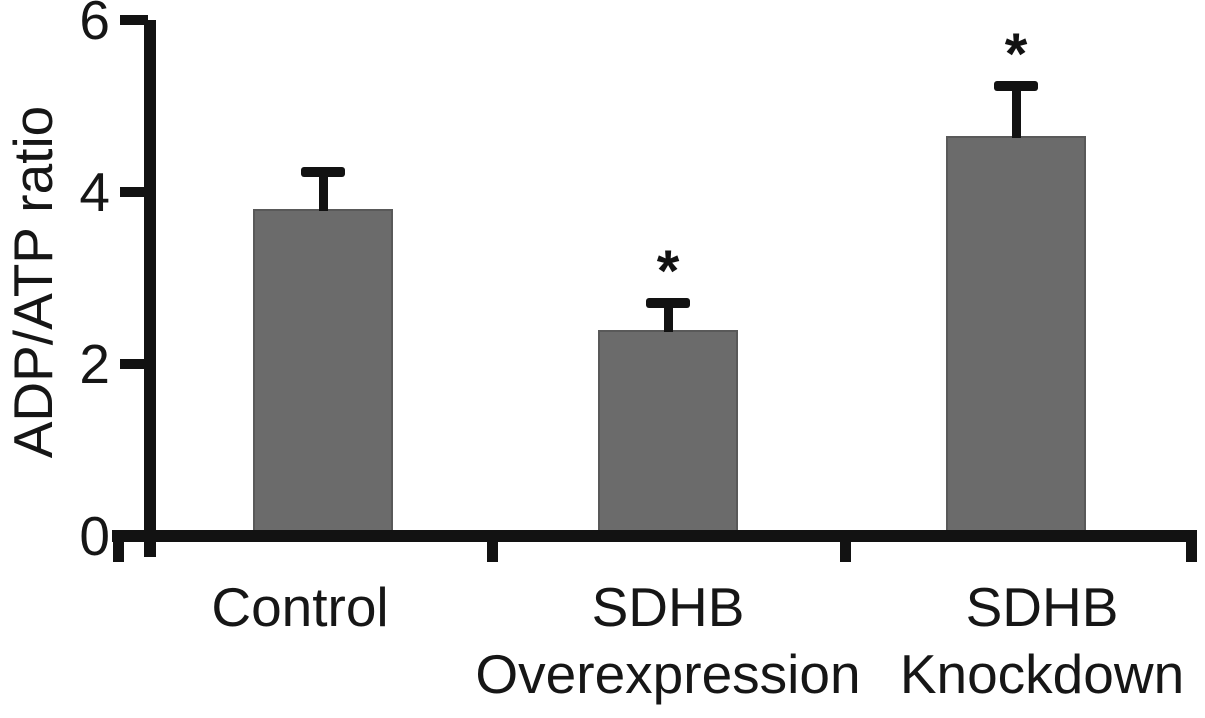 The height and width of the screenshot is (718, 1205). What do you see at coordinates (94, 364) in the screenshot?
I see `y-tick-label: 2` at bounding box center [94, 364].